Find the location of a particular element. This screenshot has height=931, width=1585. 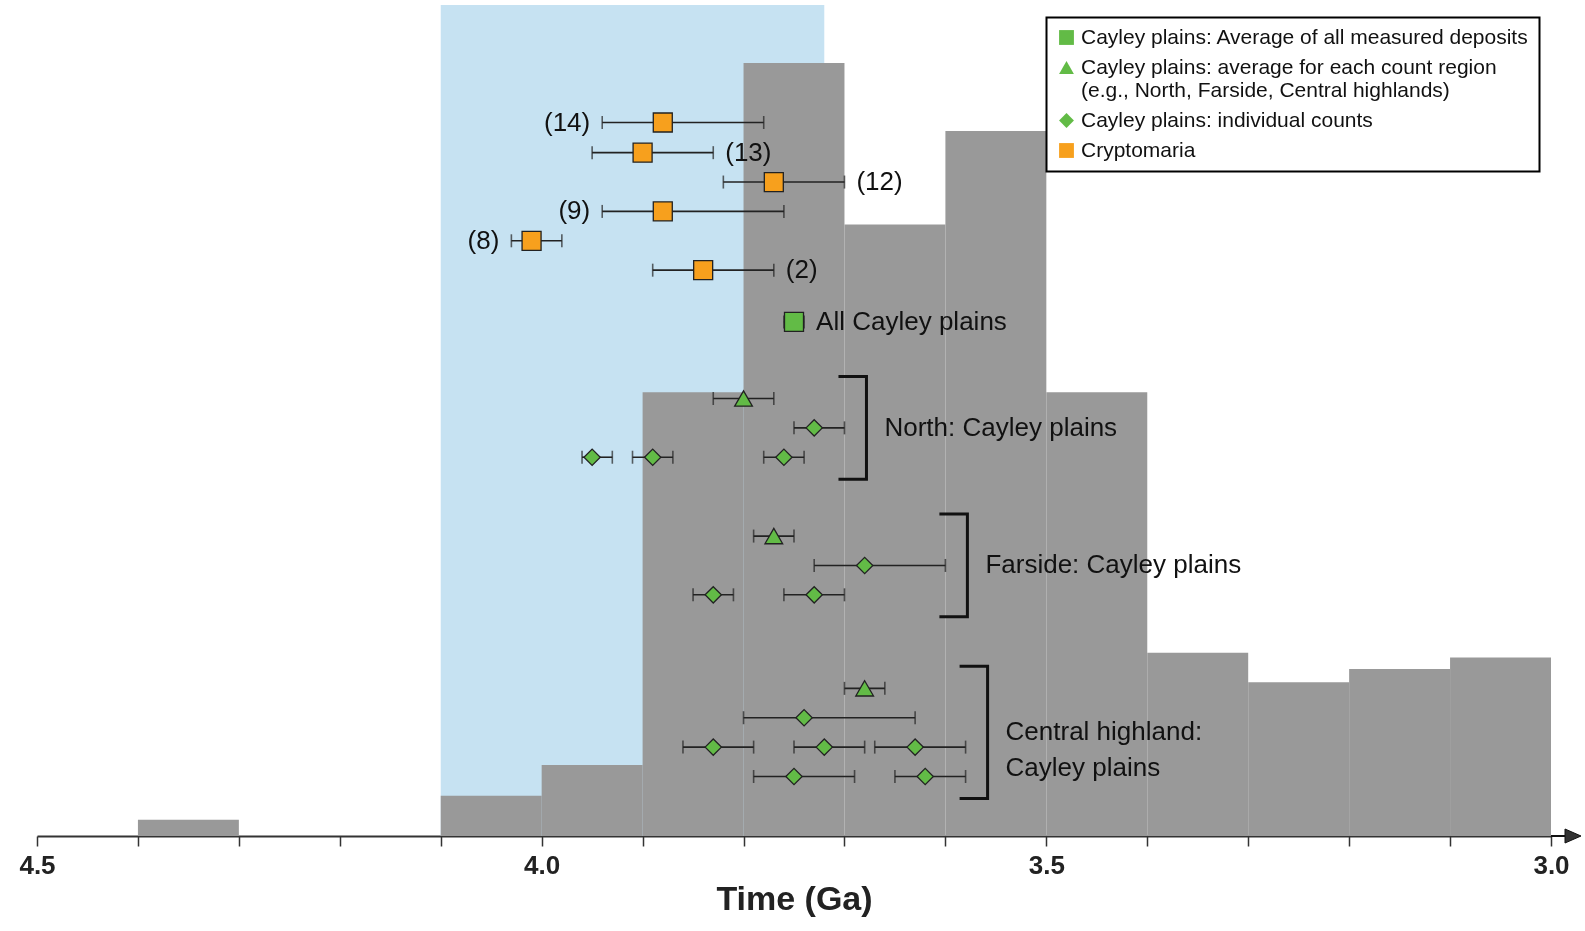

annotation: (12) is located at coordinates (879, 181).